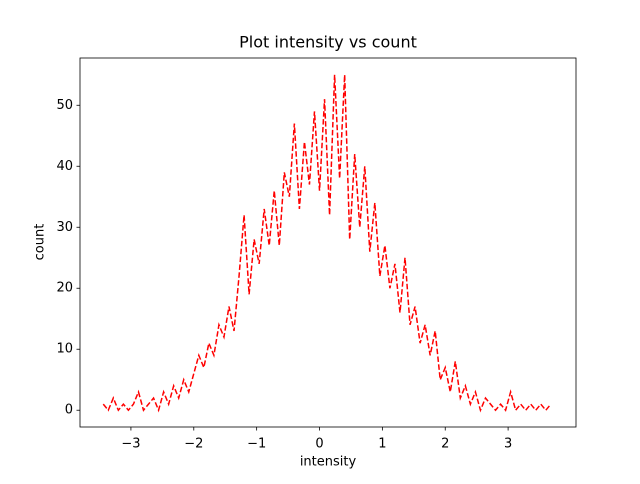  Describe the element at coordinates (69, 410) in the screenshot. I see `y-tick-label: 0` at that location.